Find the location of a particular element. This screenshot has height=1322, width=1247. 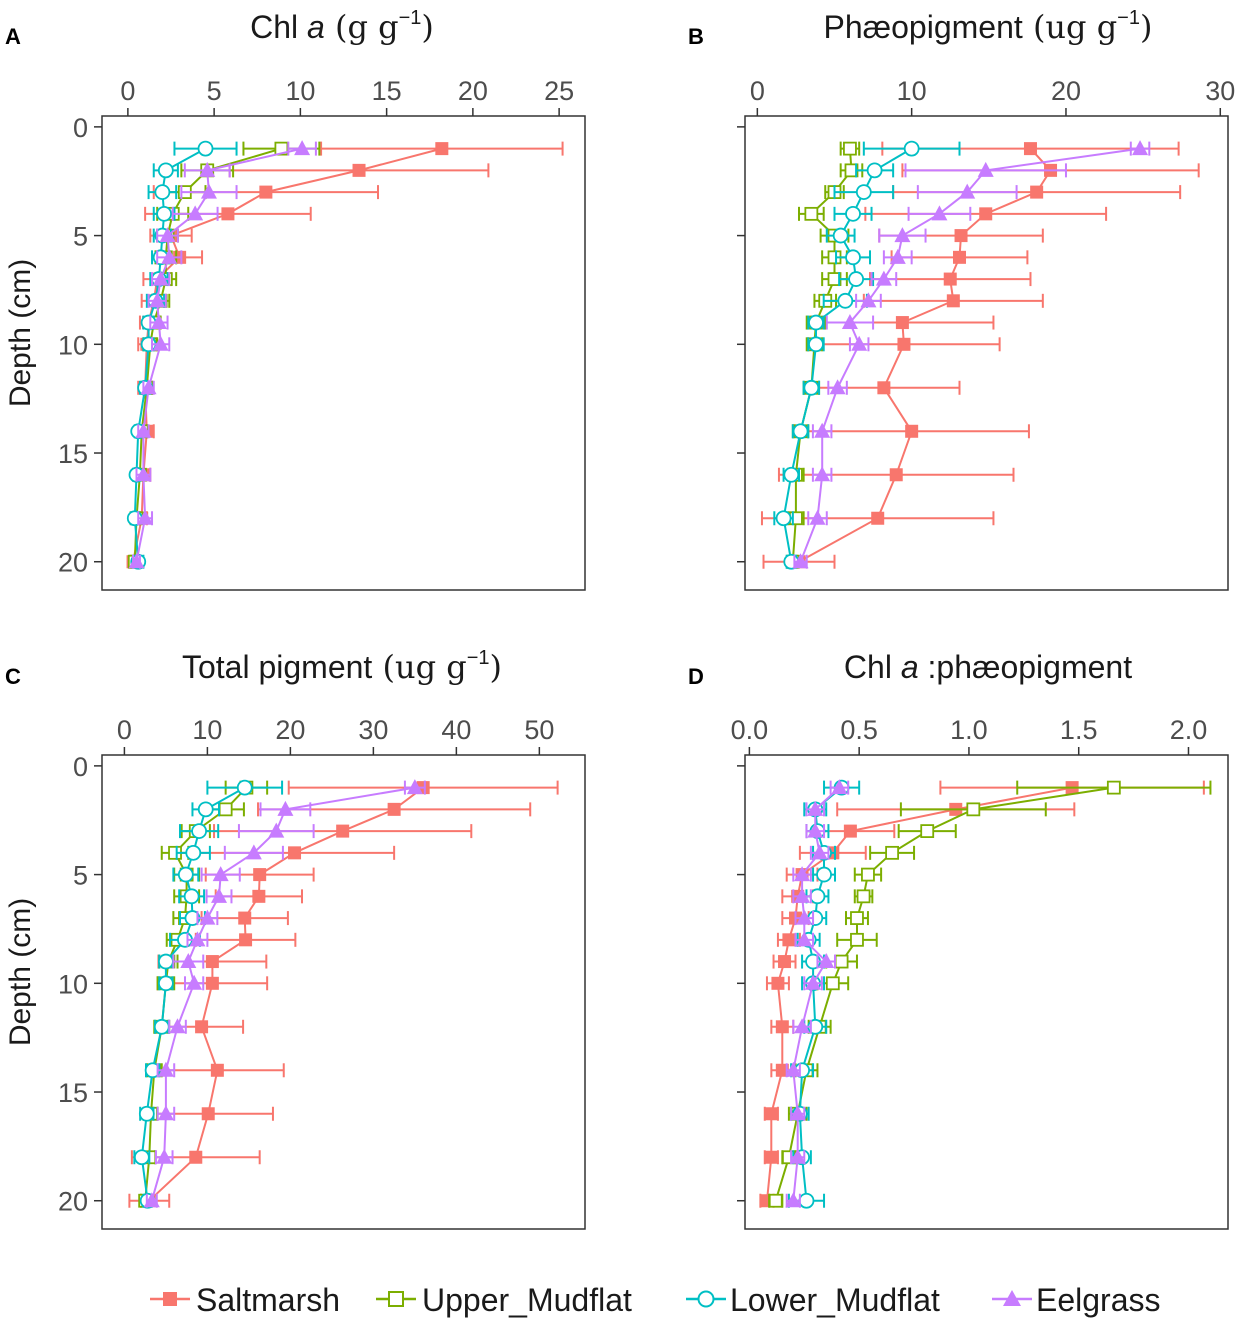

plot-frame-a is located at coordinates (343, 353).